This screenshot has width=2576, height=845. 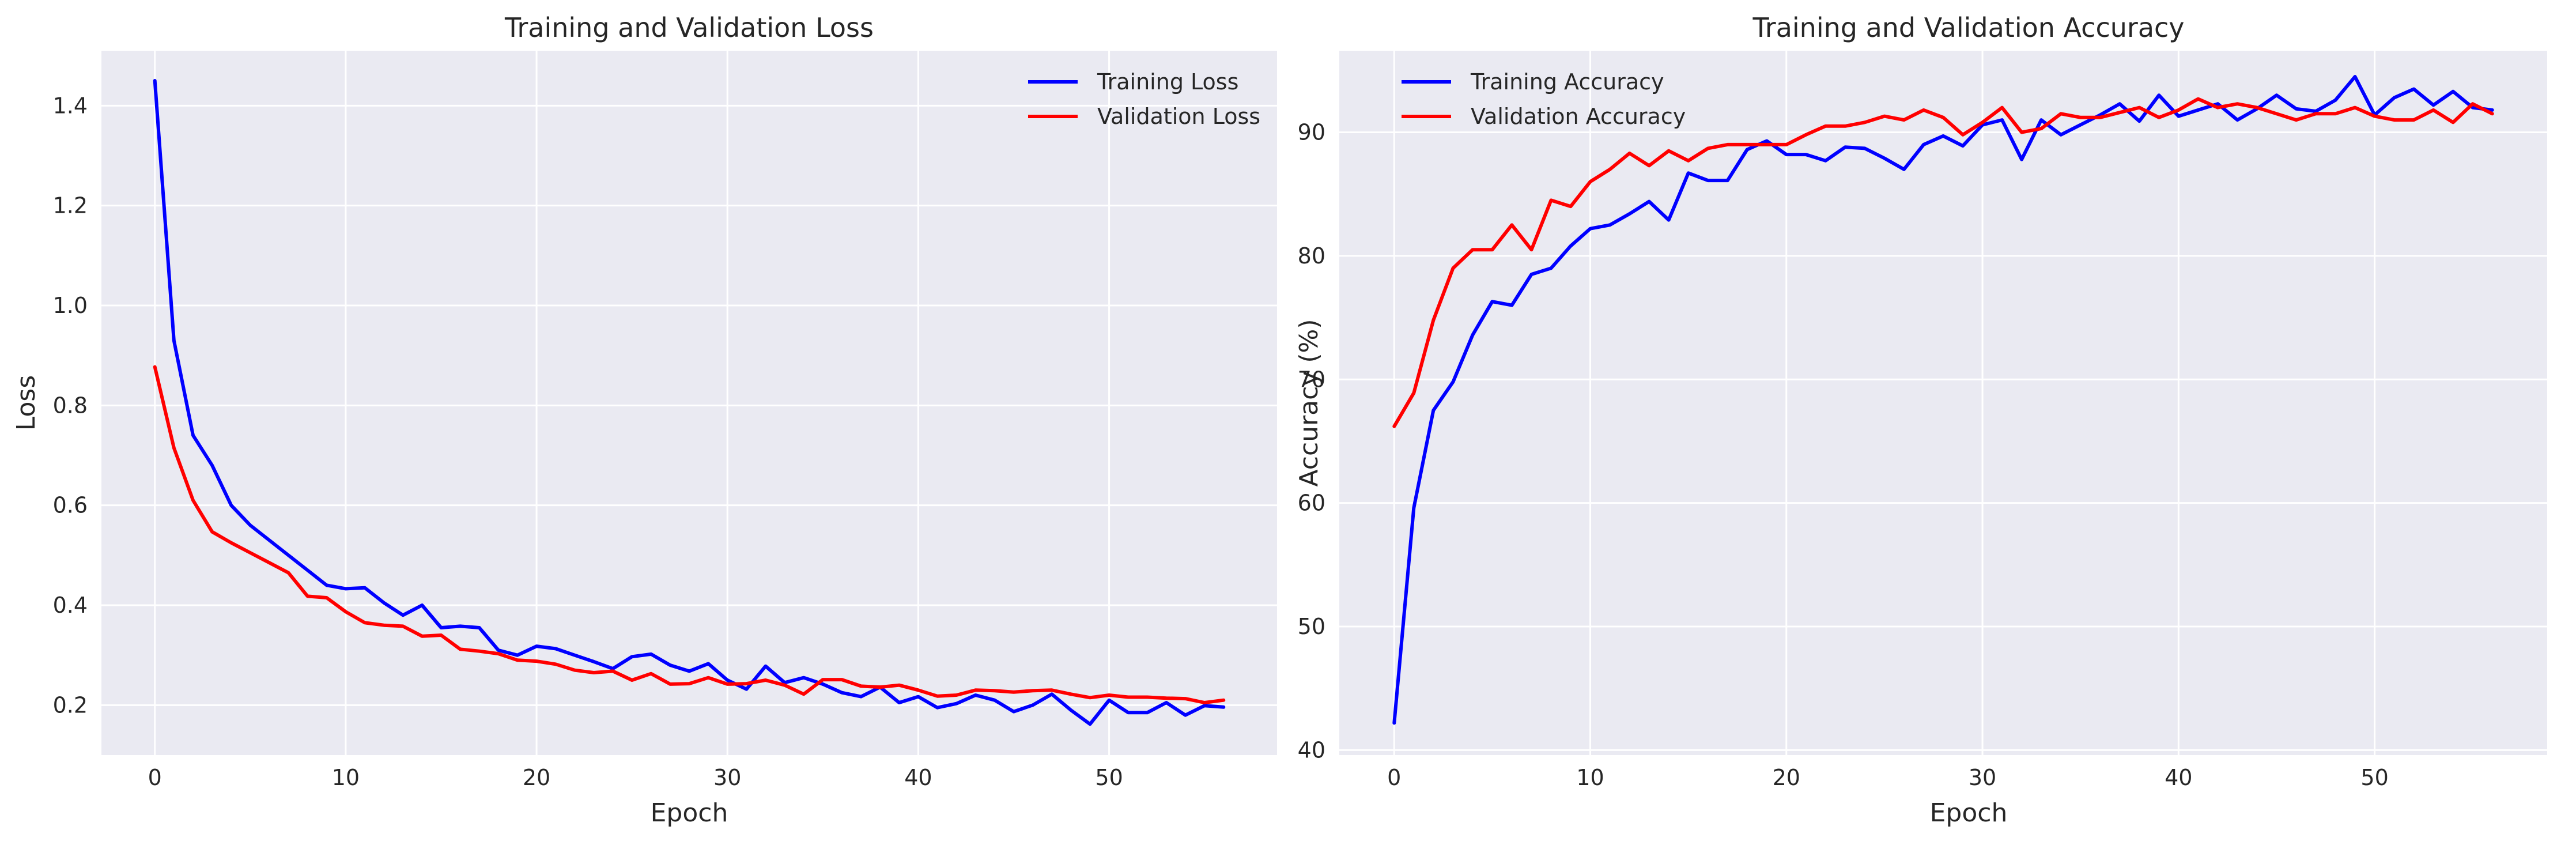 I want to click on y-tick-label: 90, so click(x=1311, y=132).